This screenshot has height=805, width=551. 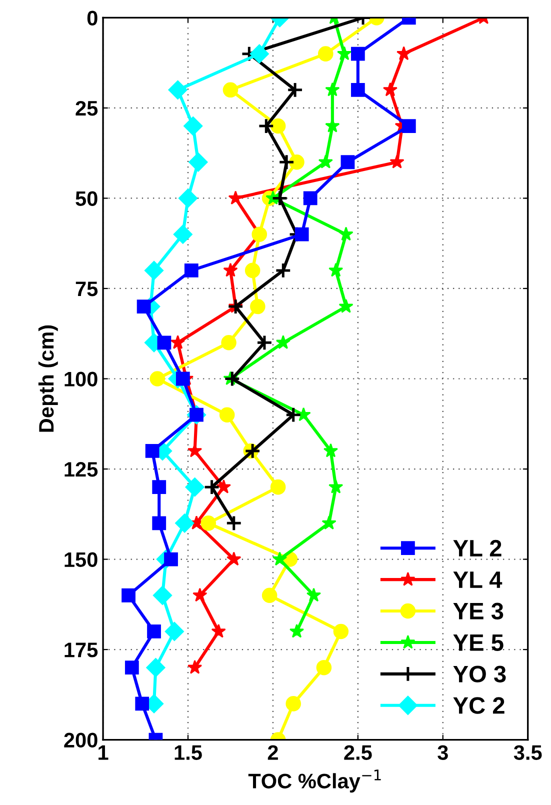 What do you see at coordinates (92, 18) in the screenshot?
I see `y-tick-label: 0` at bounding box center [92, 18].